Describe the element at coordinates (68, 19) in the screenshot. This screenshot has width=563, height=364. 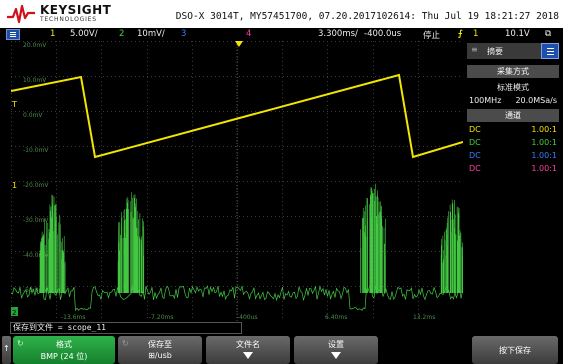
I see `brand-subtitle: TECHNOLOGIES` at that location.